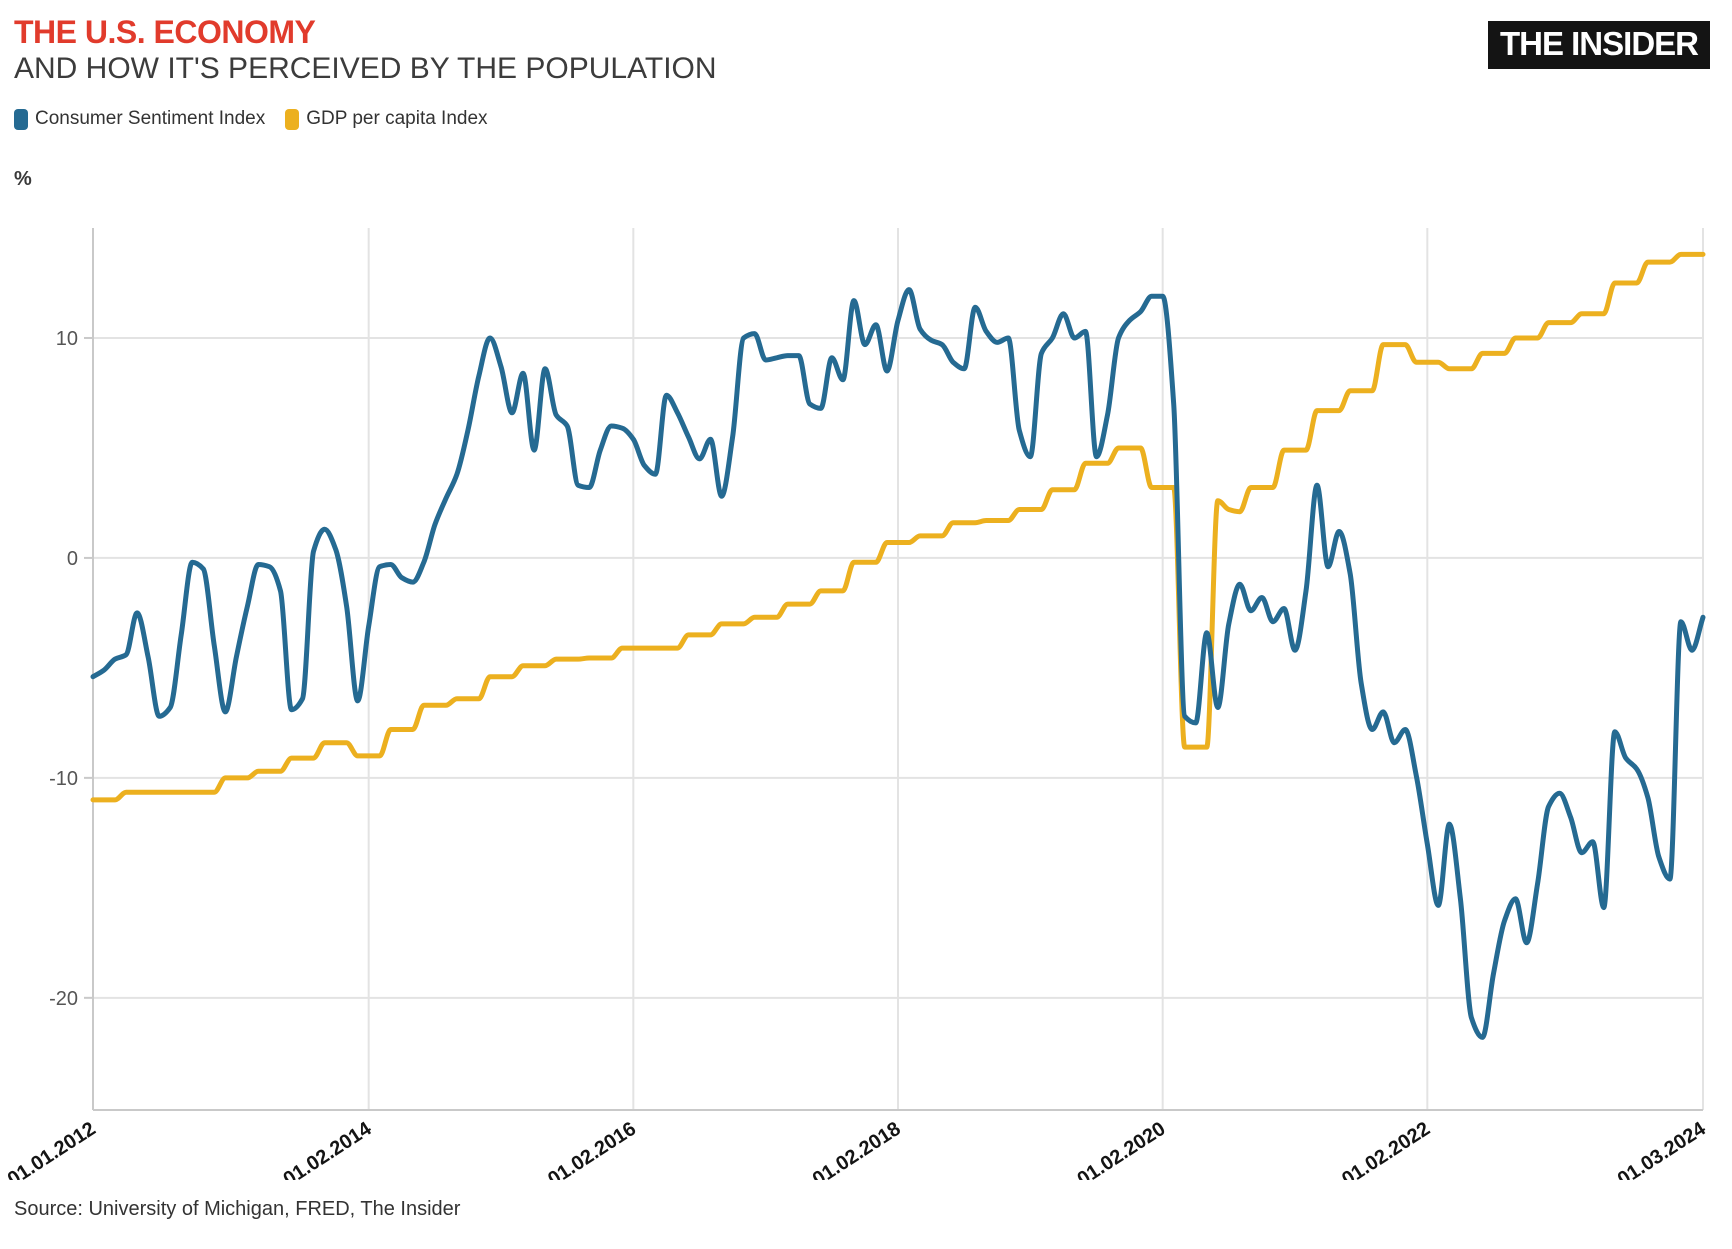 This screenshot has height=1249, width=1732. What do you see at coordinates (150, 118) in the screenshot?
I see `legend-label: Consumer Sentiment Index` at bounding box center [150, 118].